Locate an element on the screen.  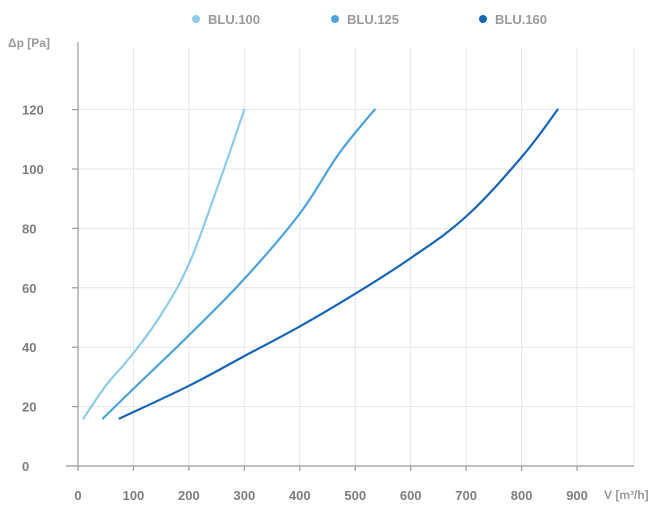
x-tick-label-400: 400 is located at coordinates (300, 495).